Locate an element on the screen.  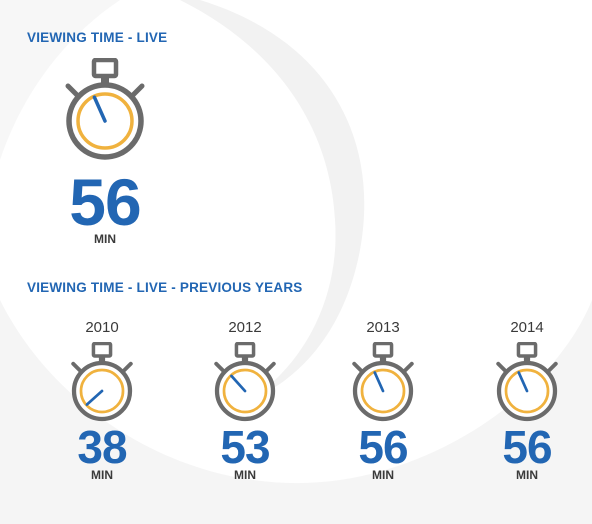
live-minutes-value: 56 is located at coordinates (105, 202).